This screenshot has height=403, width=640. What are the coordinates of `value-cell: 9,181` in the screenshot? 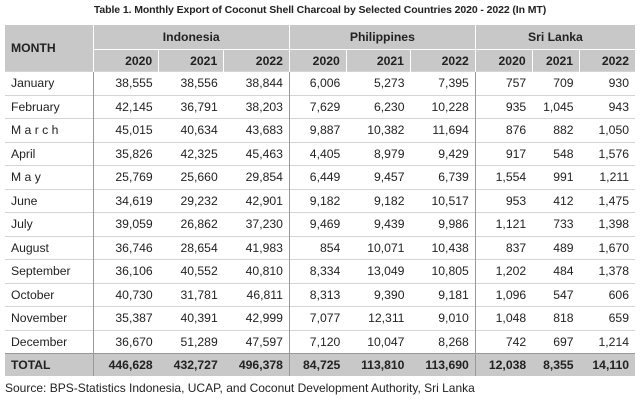 It's located at (443, 294).